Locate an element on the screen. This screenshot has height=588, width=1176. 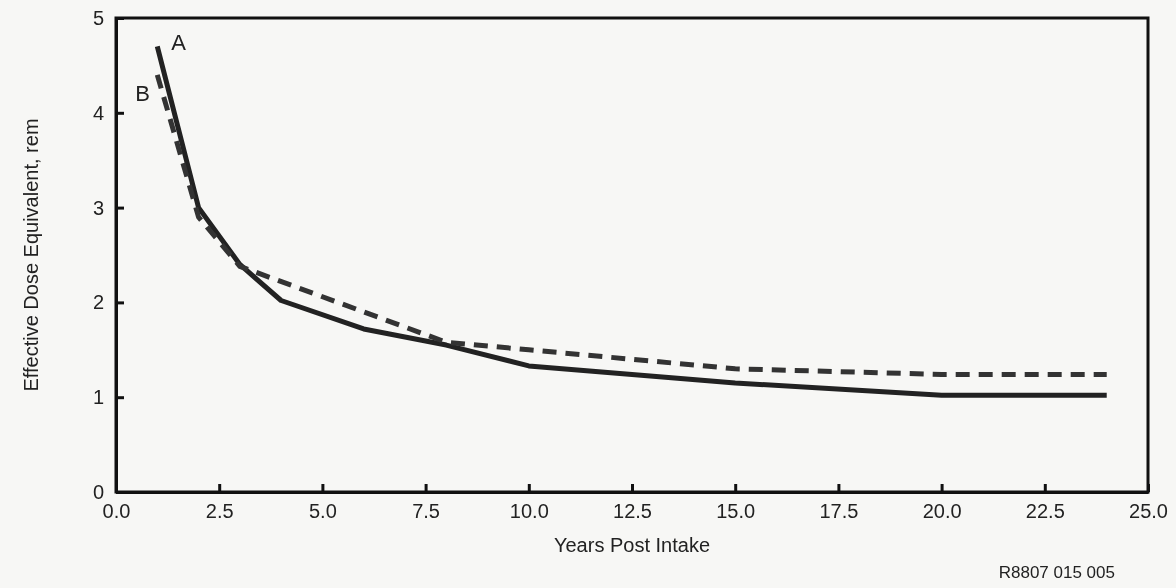
x-tick-label: 17.5 is located at coordinates (839, 511).